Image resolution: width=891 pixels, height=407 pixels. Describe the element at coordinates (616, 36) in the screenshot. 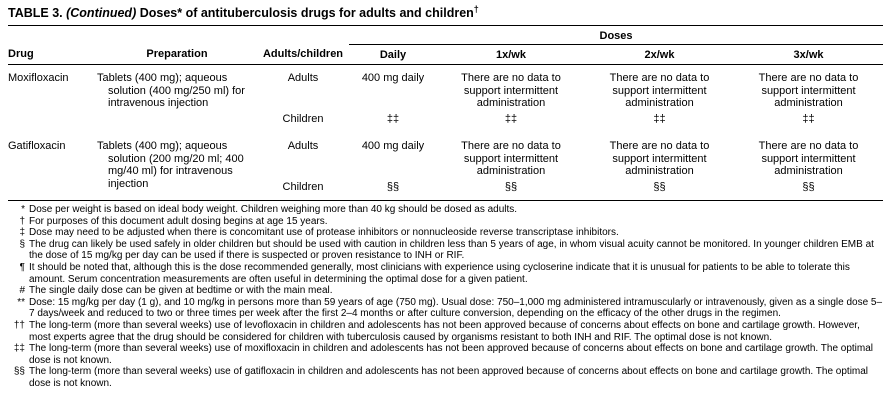

I see `doses-group-header: Doses` at that location.